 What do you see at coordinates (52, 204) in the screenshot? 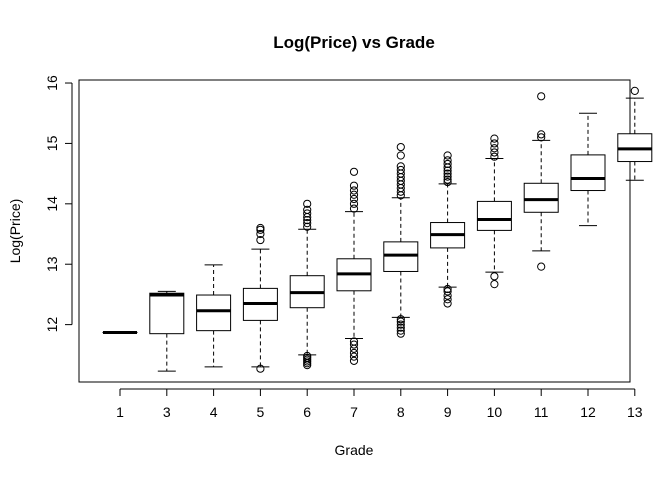
I see `y-tick-label: 14` at bounding box center [52, 204].